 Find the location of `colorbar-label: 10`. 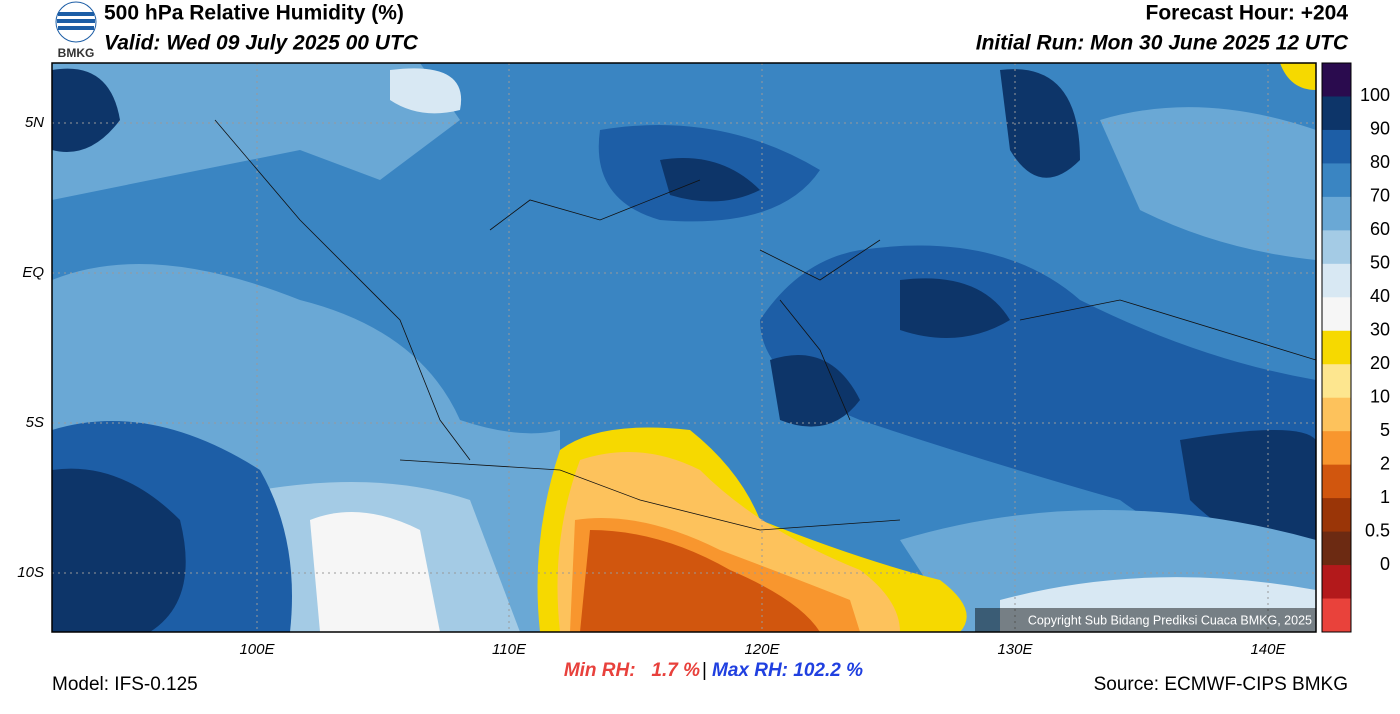

colorbar-label: 10 is located at coordinates (1380, 396).